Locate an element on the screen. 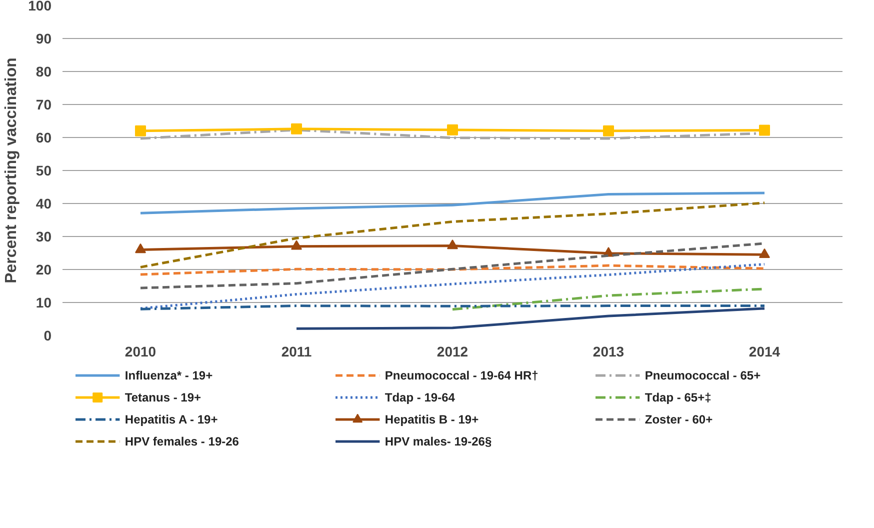 The height and width of the screenshot is (528, 874). x-tick-label: 2012 is located at coordinates (452, 352).